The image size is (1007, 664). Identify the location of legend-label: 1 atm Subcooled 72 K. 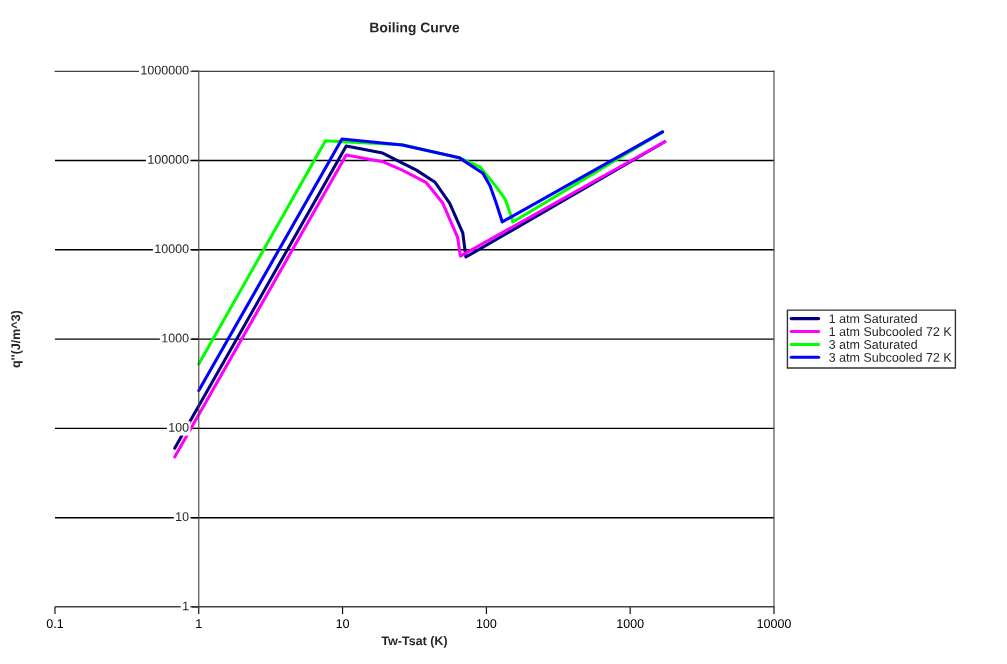
(890, 331).